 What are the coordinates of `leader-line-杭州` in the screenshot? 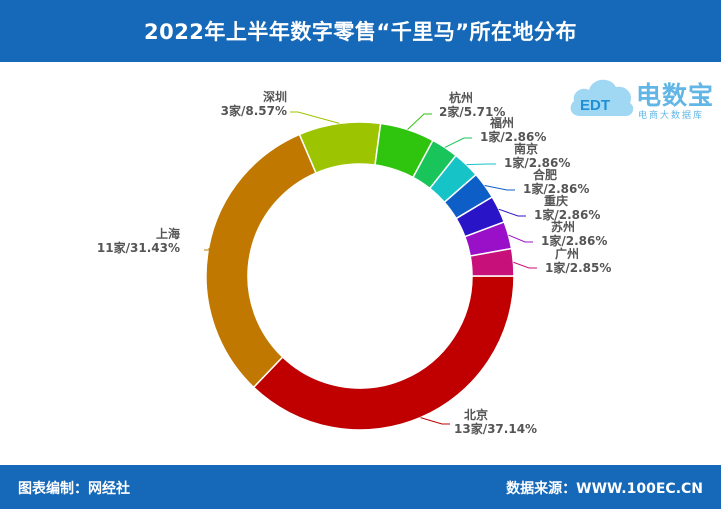 It's located at (419, 121).